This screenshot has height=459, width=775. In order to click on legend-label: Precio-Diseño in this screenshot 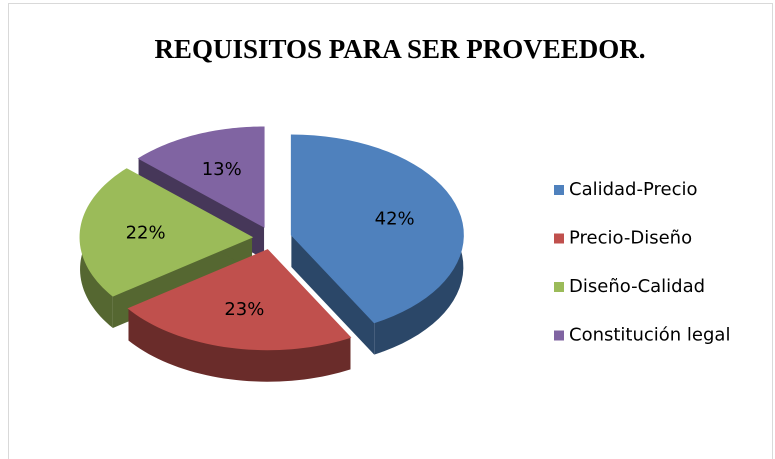, I will do `click(630, 238)`.